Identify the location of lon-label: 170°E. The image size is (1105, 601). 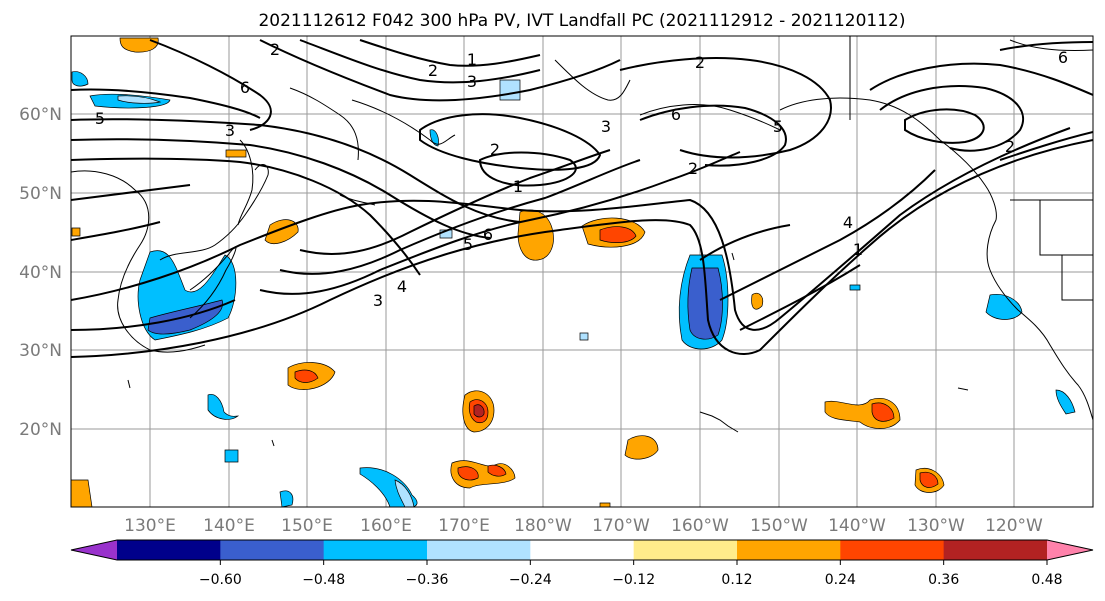
(464, 526).